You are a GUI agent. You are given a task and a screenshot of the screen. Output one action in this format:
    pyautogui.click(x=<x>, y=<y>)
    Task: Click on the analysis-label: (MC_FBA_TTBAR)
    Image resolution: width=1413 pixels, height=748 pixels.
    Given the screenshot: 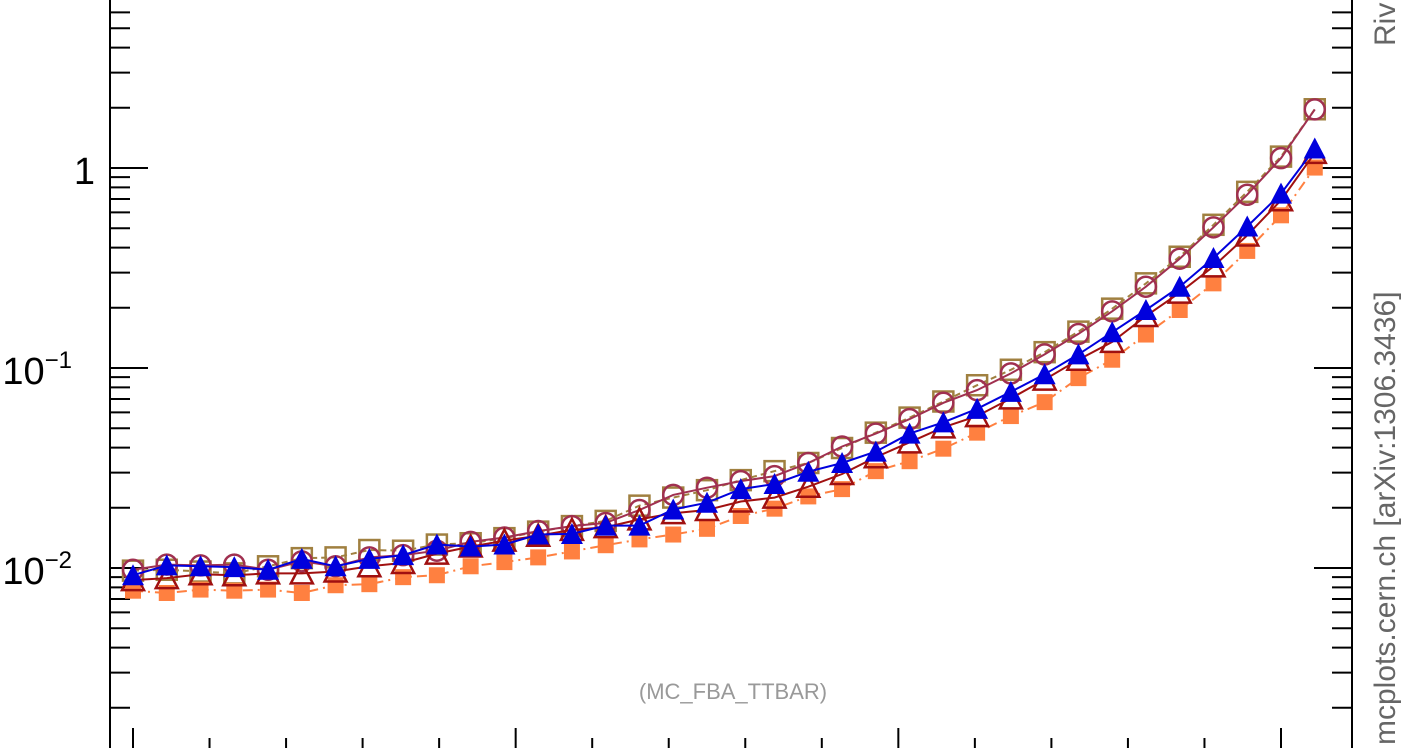 What is the action you would take?
    pyautogui.click(x=733, y=691)
    